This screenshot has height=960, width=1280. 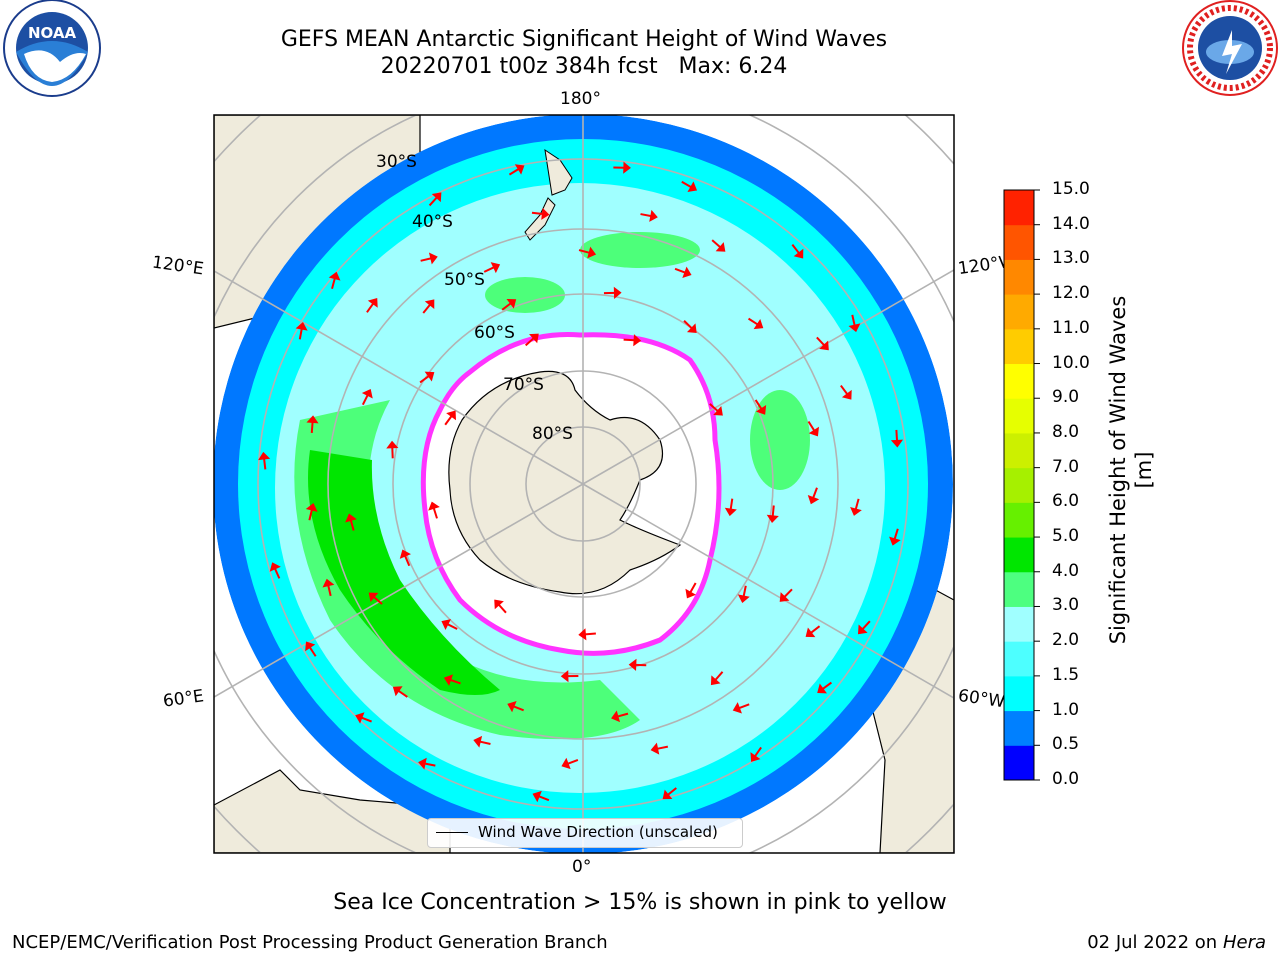 What do you see at coordinates (552, 434) in the screenshot?
I see `lat-label-80s: 80°S` at bounding box center [552, 434].